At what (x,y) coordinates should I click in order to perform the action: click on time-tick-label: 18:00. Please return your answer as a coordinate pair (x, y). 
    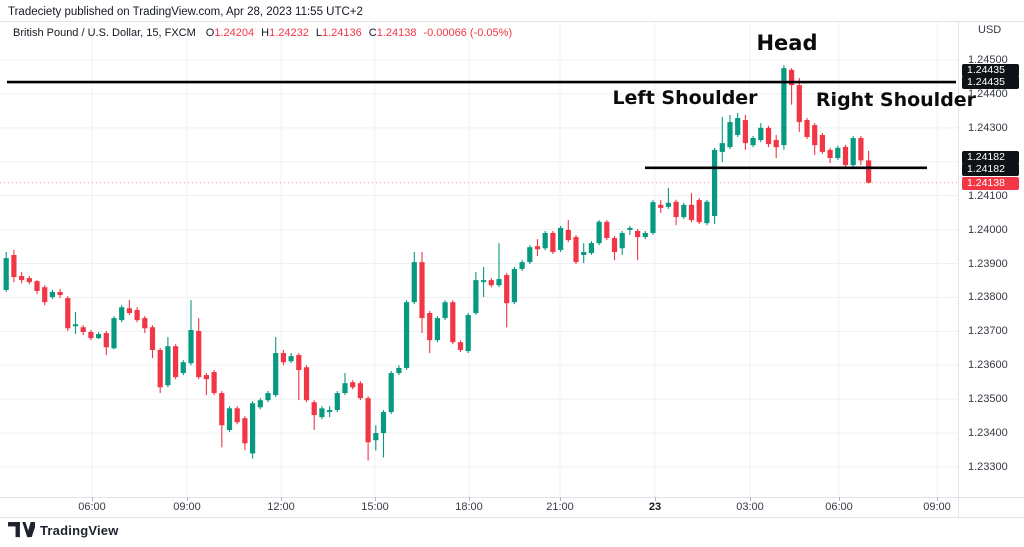
    Looking at the image, I should click on (469, 507).